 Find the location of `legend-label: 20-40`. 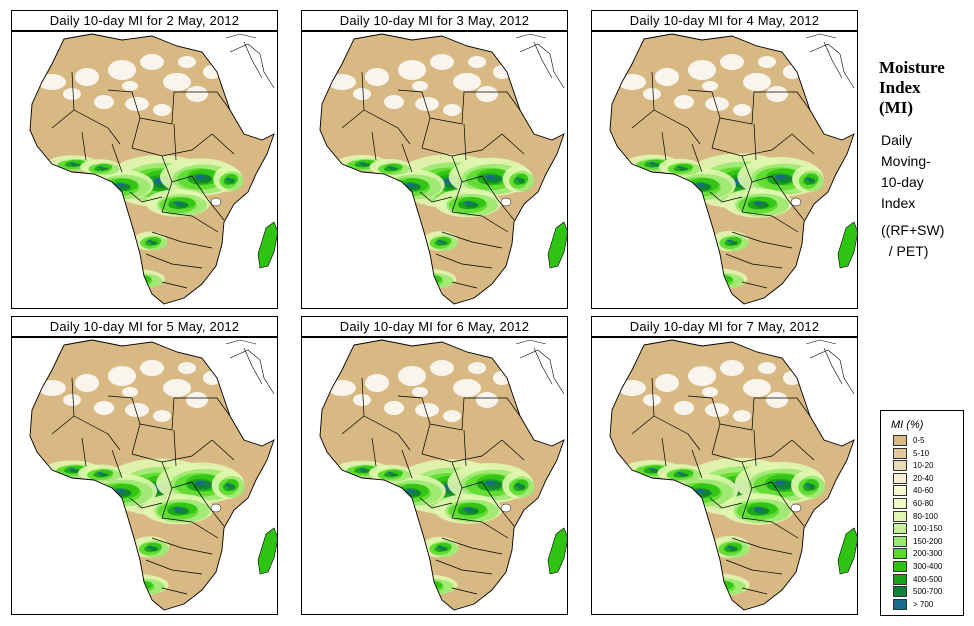

legend-label: 20-40 is located at coordinates (923, 478).